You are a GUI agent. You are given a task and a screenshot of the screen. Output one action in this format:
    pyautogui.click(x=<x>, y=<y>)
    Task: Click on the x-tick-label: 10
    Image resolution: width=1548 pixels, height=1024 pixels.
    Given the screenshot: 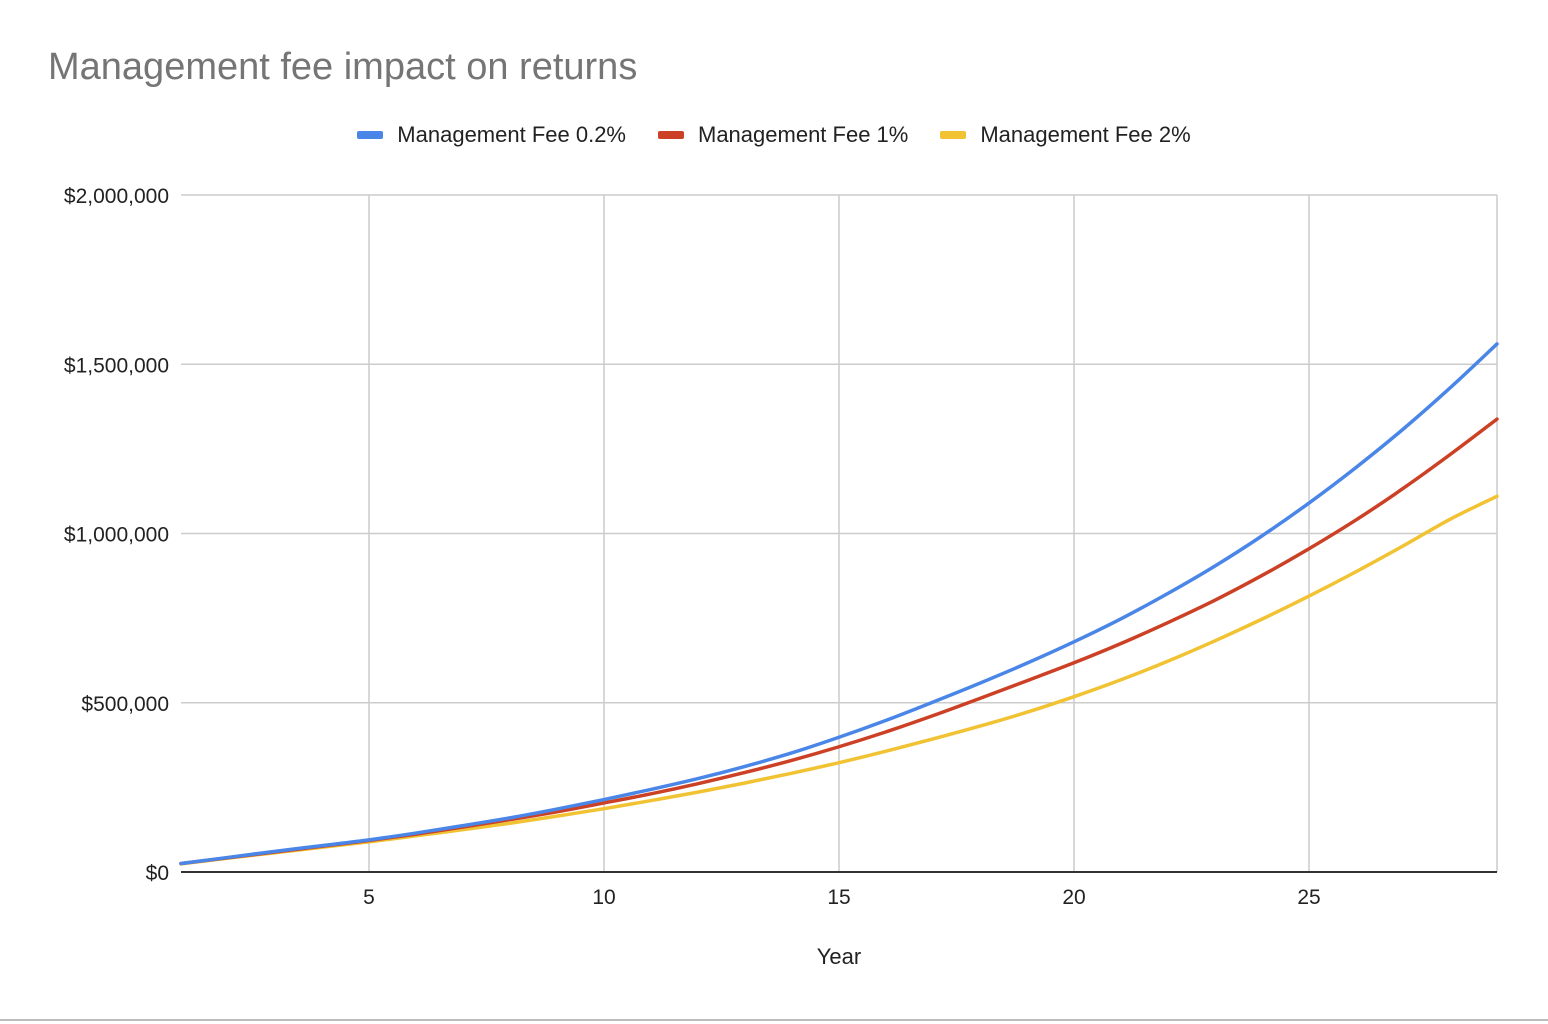 What is the action you would take?
    pyautogui.click(x=603, y=897)
    